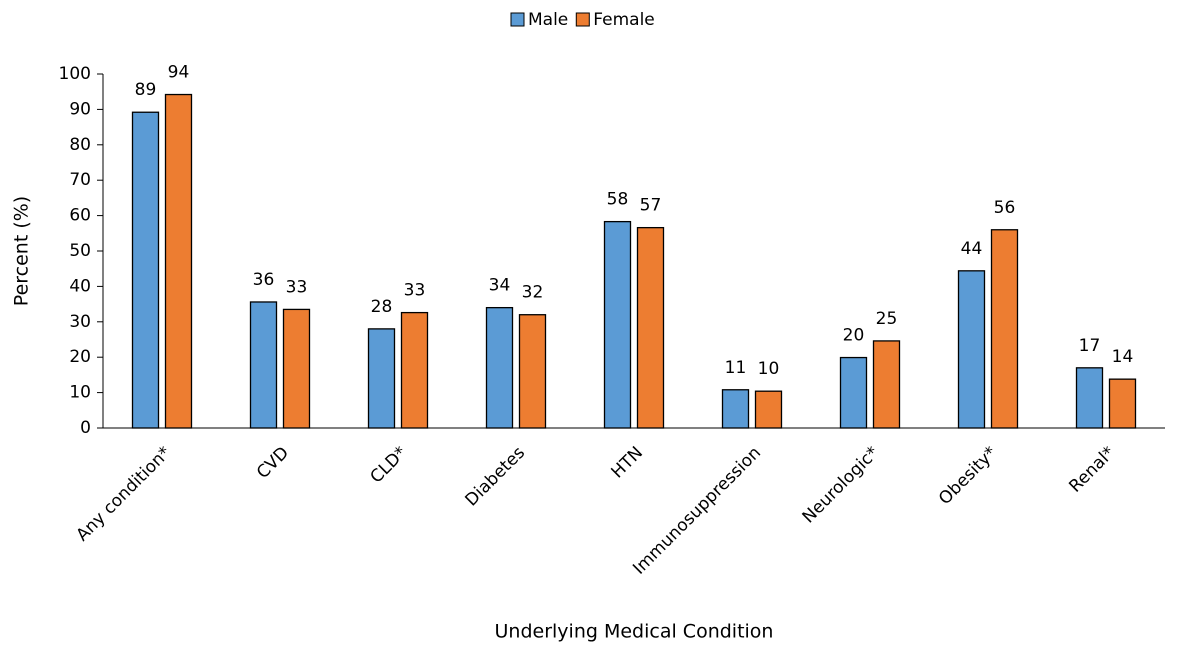 The width and height of the screenshot is (1181, 648). I want to click on y-tick-label: 20, so click(80, 357).